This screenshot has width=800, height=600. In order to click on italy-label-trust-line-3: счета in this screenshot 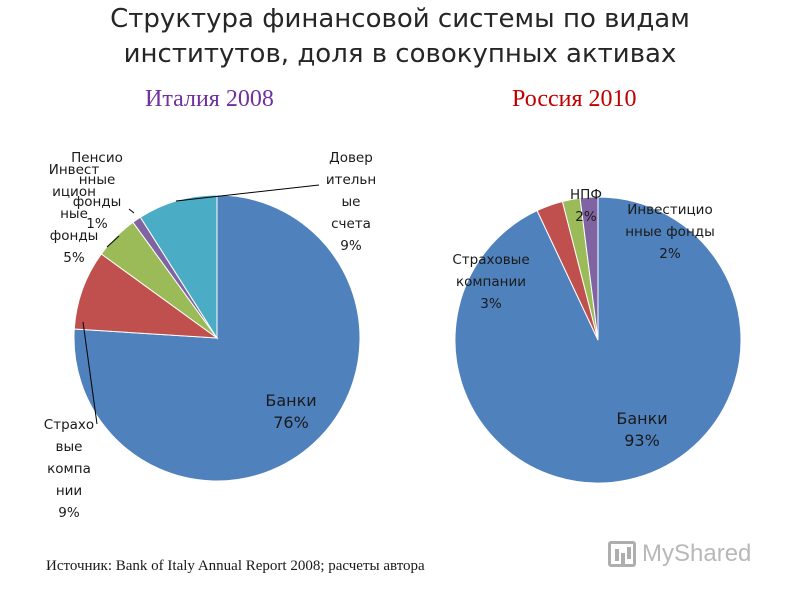, I will do `click(351, 224)`.